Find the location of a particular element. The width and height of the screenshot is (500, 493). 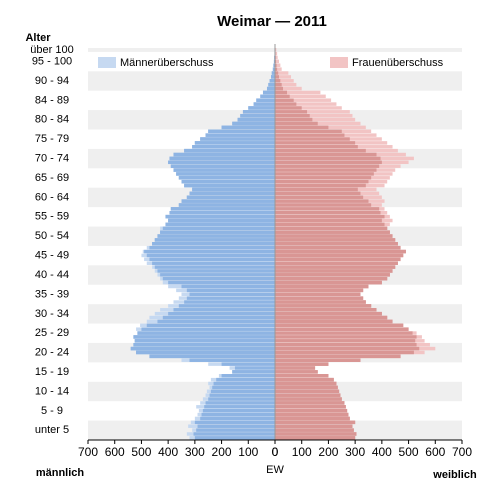

y-tick-label: 35 - 39 is located at coordinates (52, 294).